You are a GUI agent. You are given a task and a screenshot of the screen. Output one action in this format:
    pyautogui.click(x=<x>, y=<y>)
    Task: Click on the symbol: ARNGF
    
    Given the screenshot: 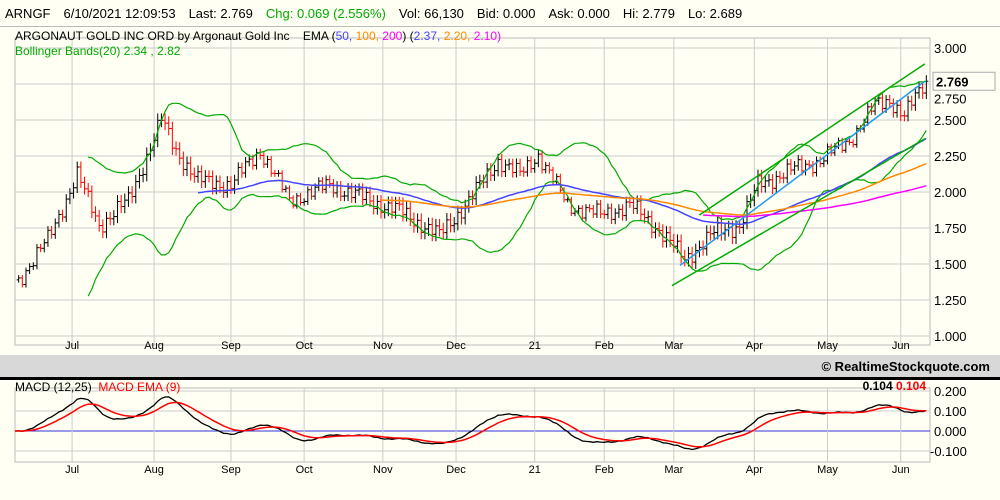 What is the action you would take?
    pyautogui.click(x=28, y=13)
    